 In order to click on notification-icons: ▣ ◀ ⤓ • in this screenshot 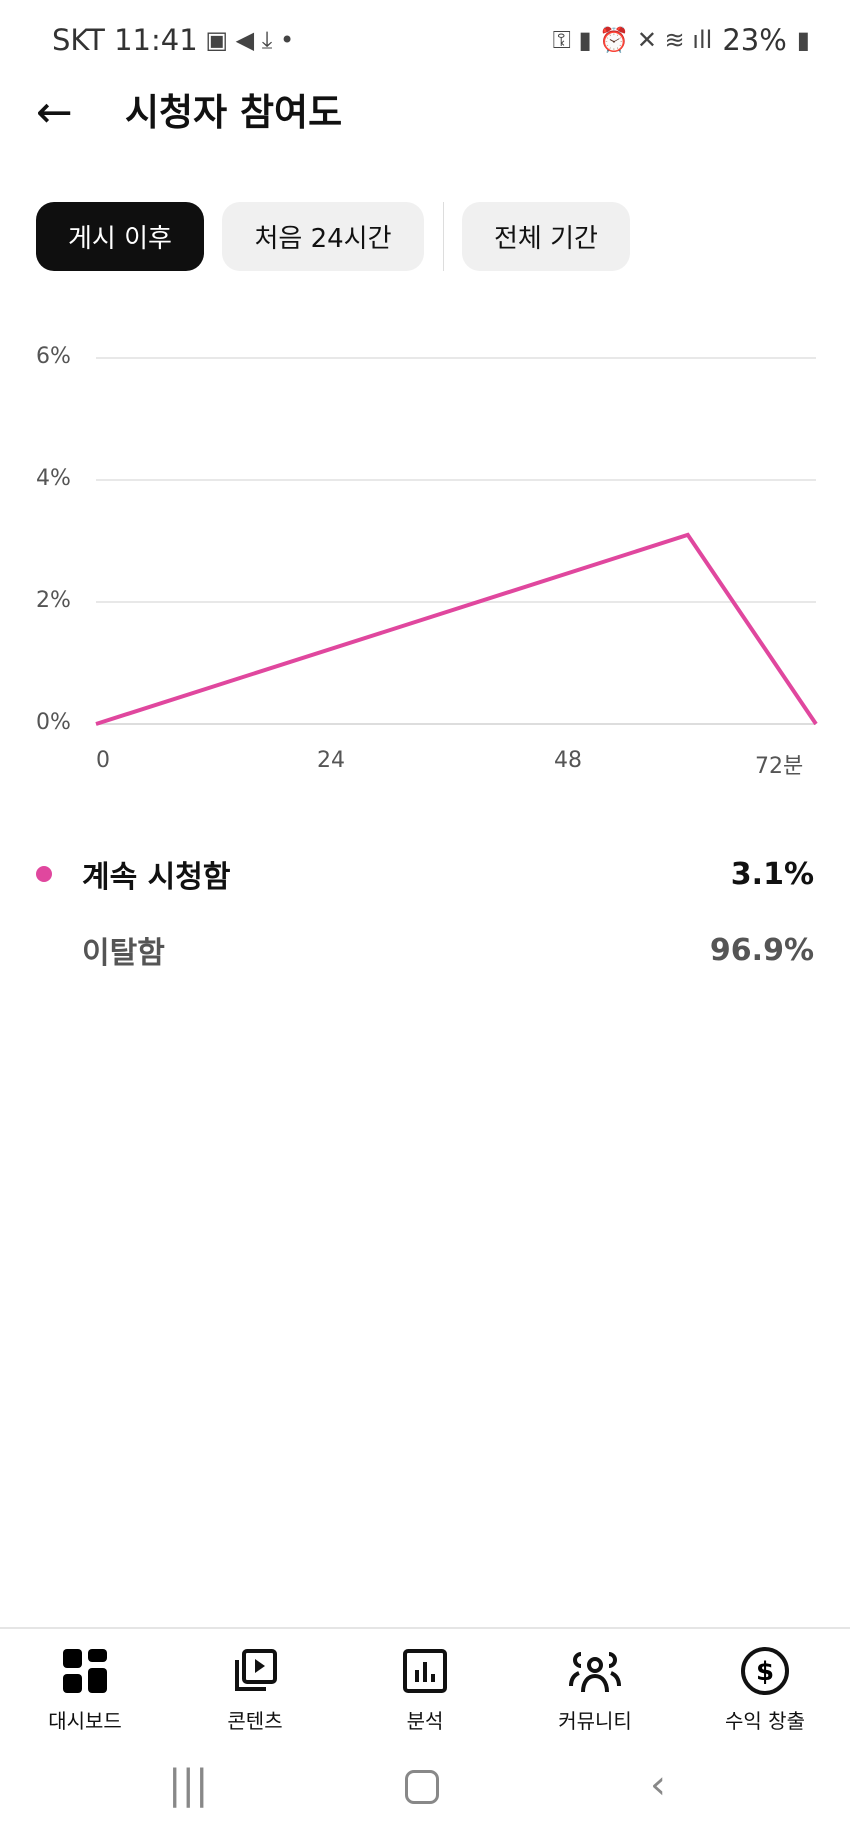, I will do `click(246, 40)`.